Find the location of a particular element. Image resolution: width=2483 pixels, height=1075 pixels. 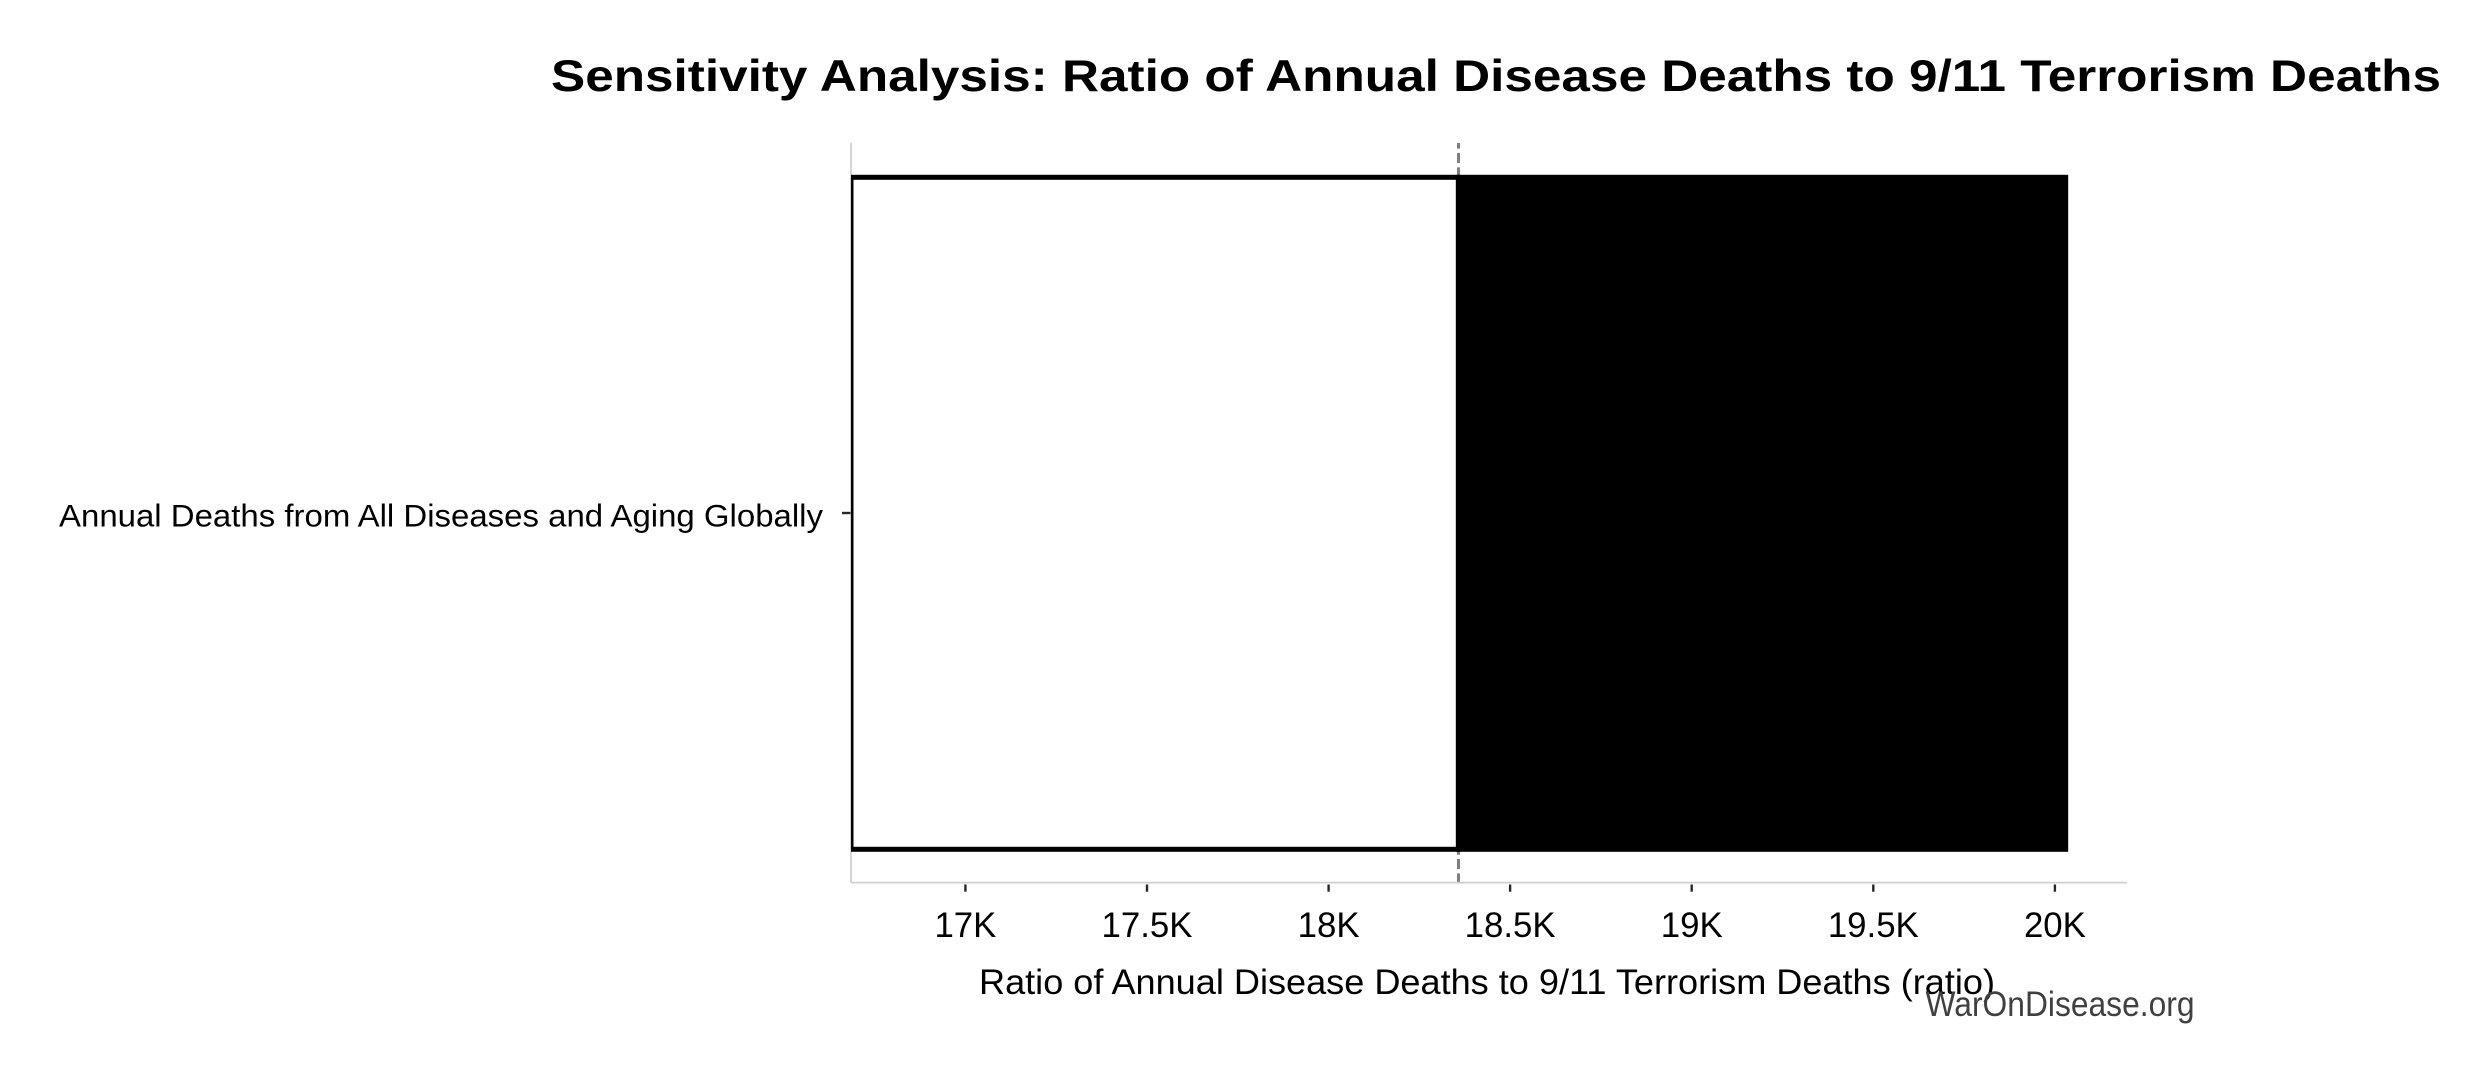

svg-text: 17K is located at coordinates (965, 925).